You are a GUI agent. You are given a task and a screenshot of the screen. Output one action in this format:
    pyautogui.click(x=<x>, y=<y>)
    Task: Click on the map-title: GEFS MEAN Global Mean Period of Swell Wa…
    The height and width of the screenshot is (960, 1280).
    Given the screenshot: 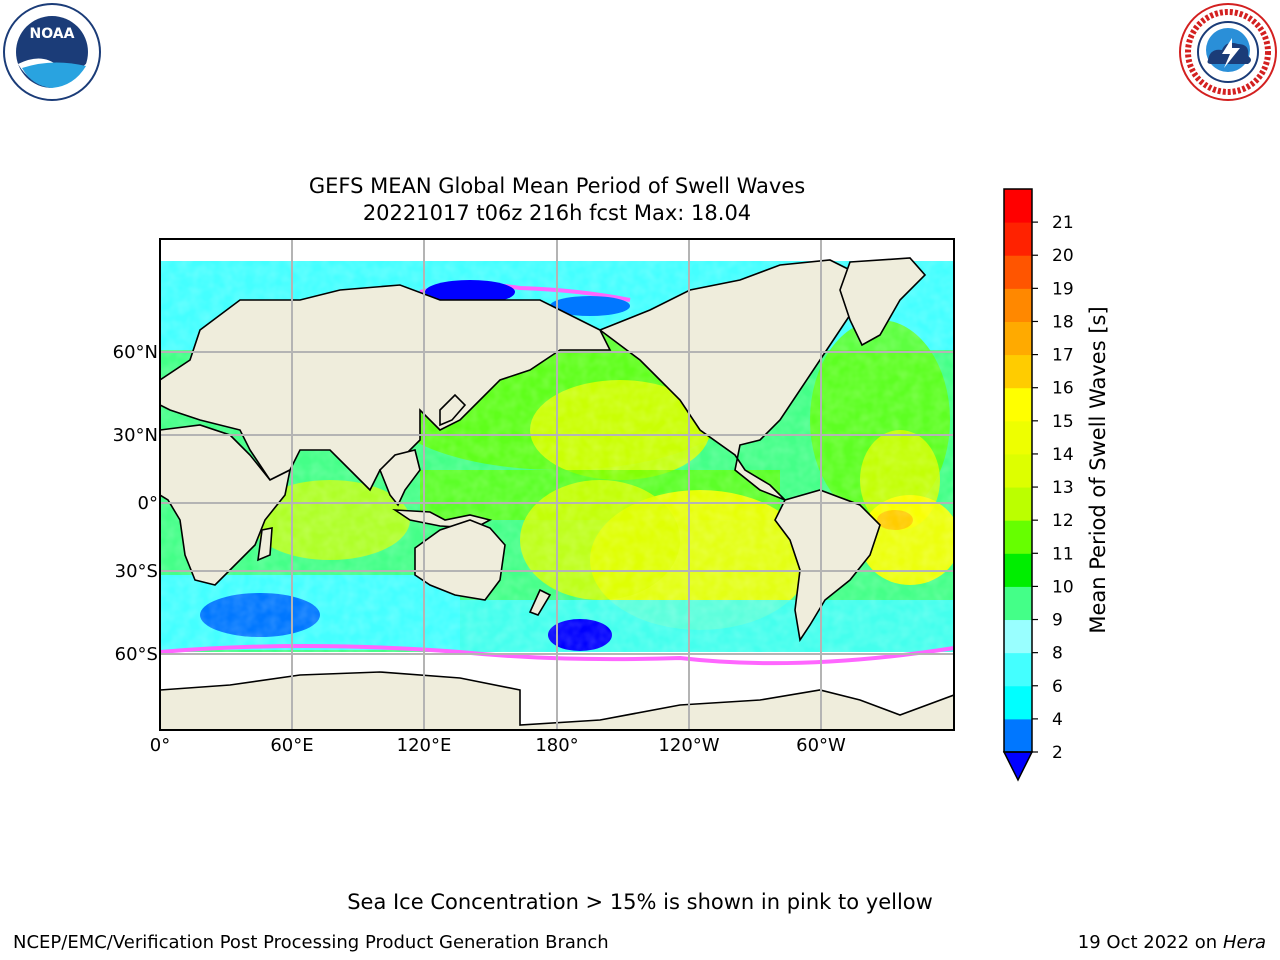 What is the action you would take?
    pyautogui.click(x=557, y=186)
    